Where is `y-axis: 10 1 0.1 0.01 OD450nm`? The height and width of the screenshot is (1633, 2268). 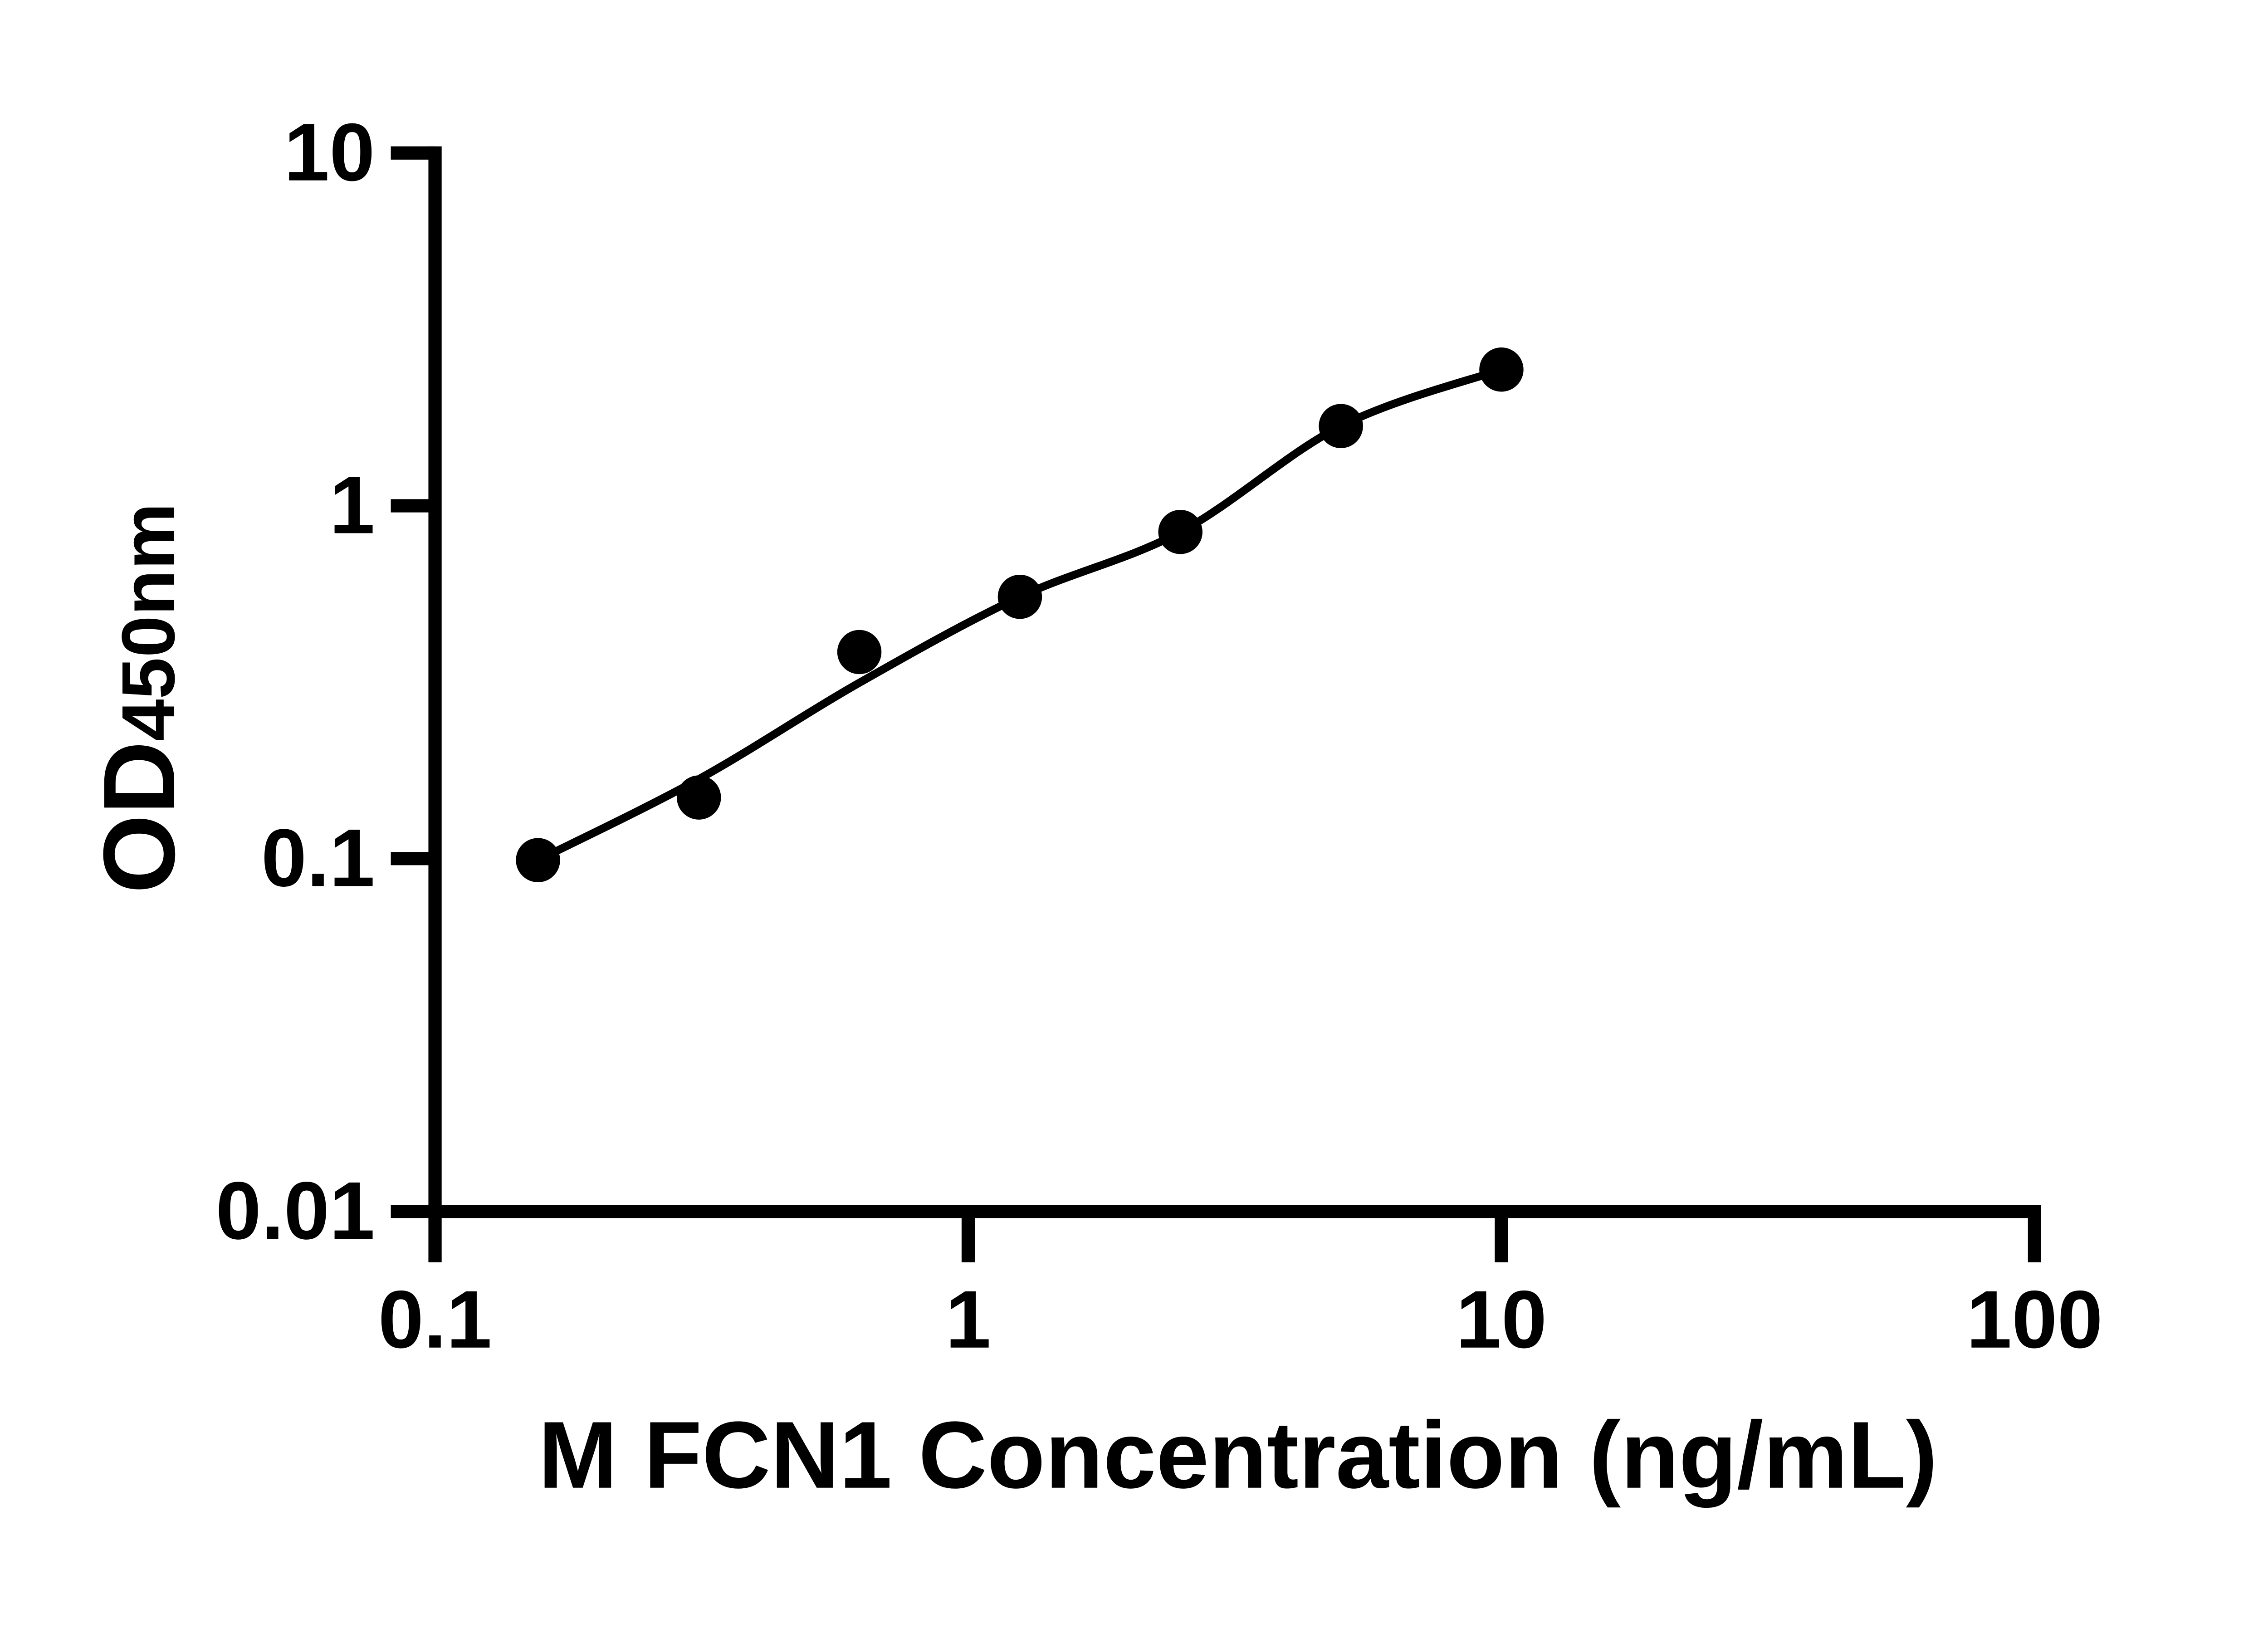 y-axis: 10 1 0.1 0.01 OD450nm is located at coordinates (262, 682).